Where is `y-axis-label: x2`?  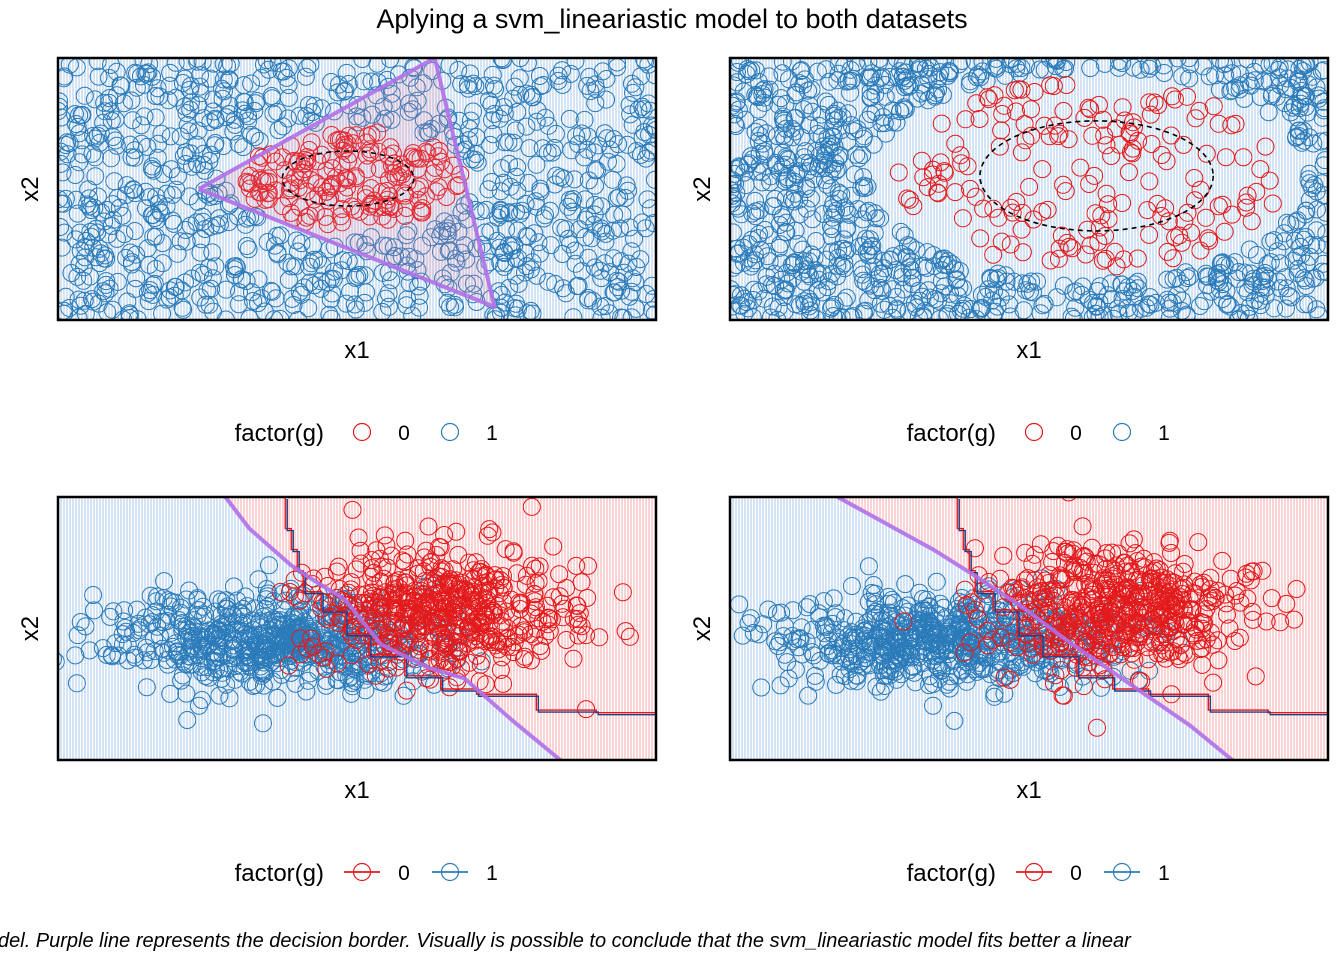
y-axis-label: x2 is located at coordinates (702, 188).